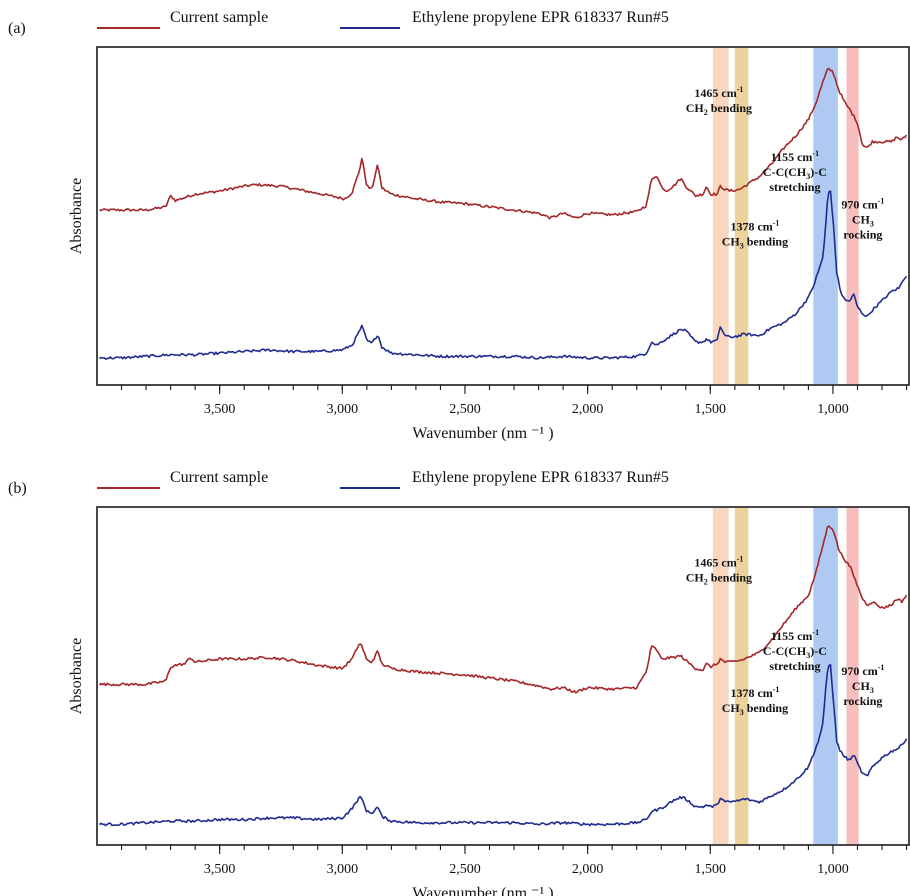 The image size is (910, 896). What do you see at coordinates (17, 28) in the screenshot?
I see `panel-label: (a)` at bounding box center [17, 28].